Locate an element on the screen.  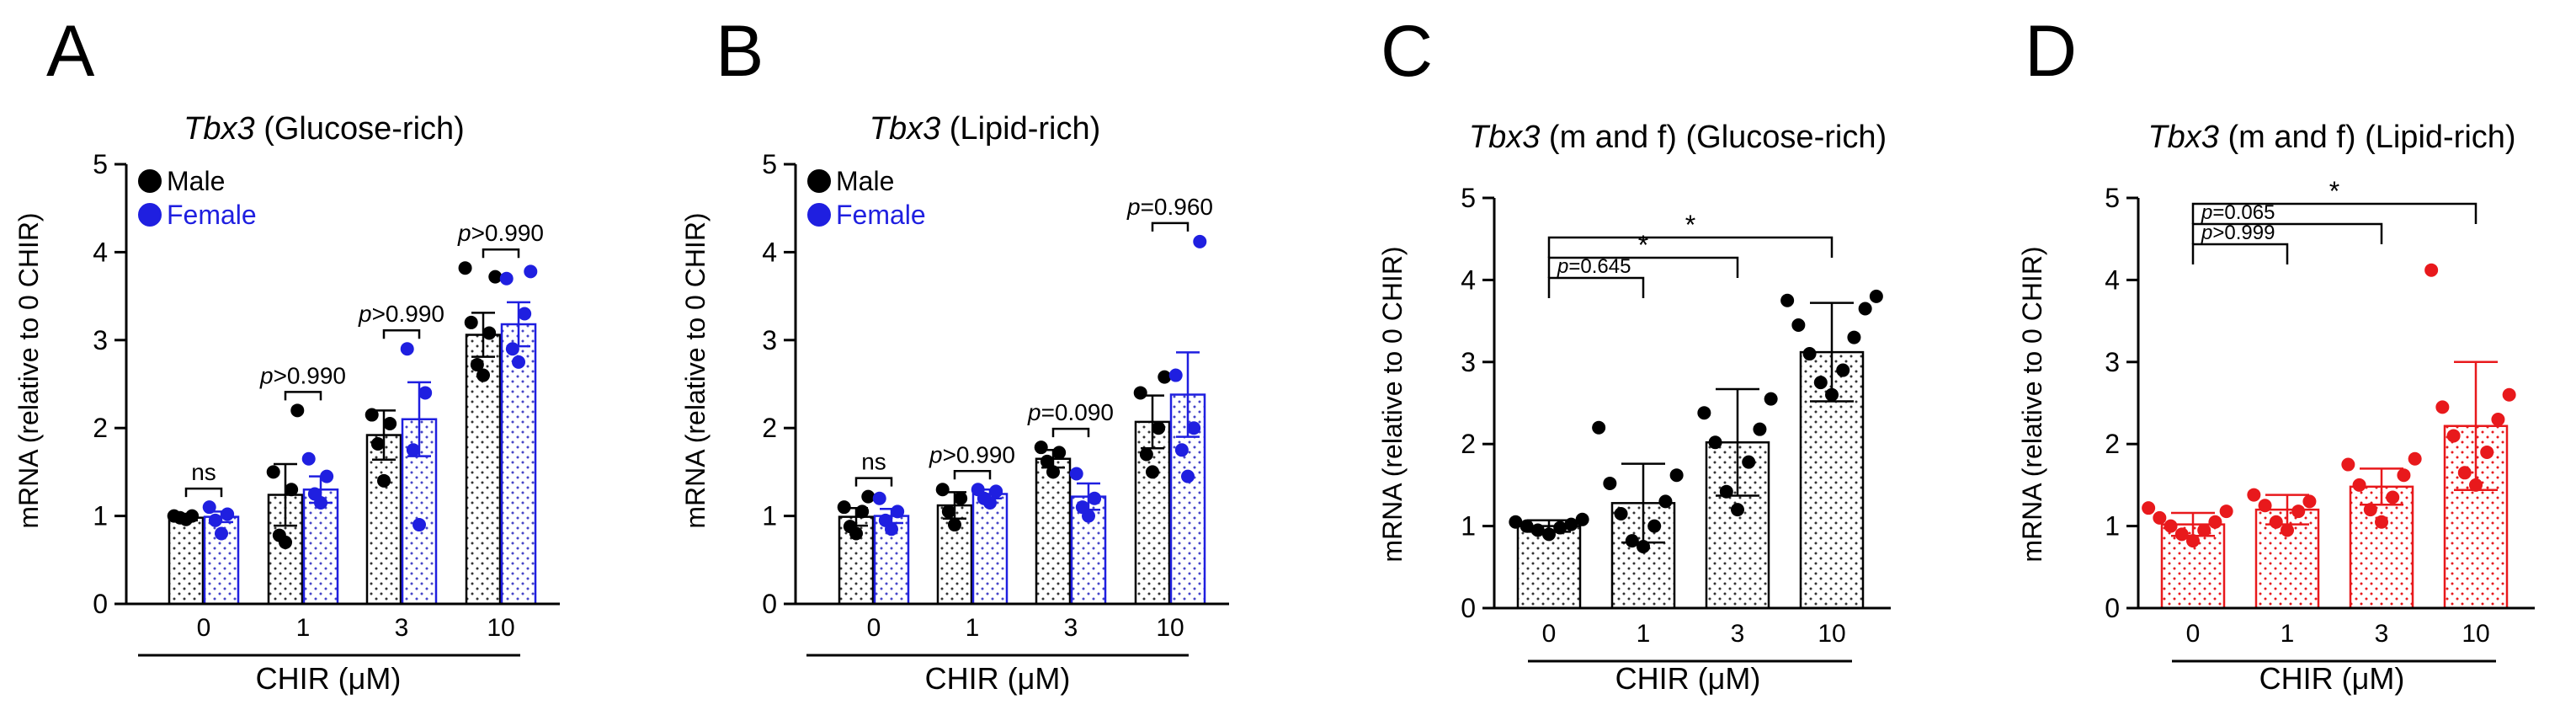
y-tick-label: 0 is located at coordinates (770, 604).